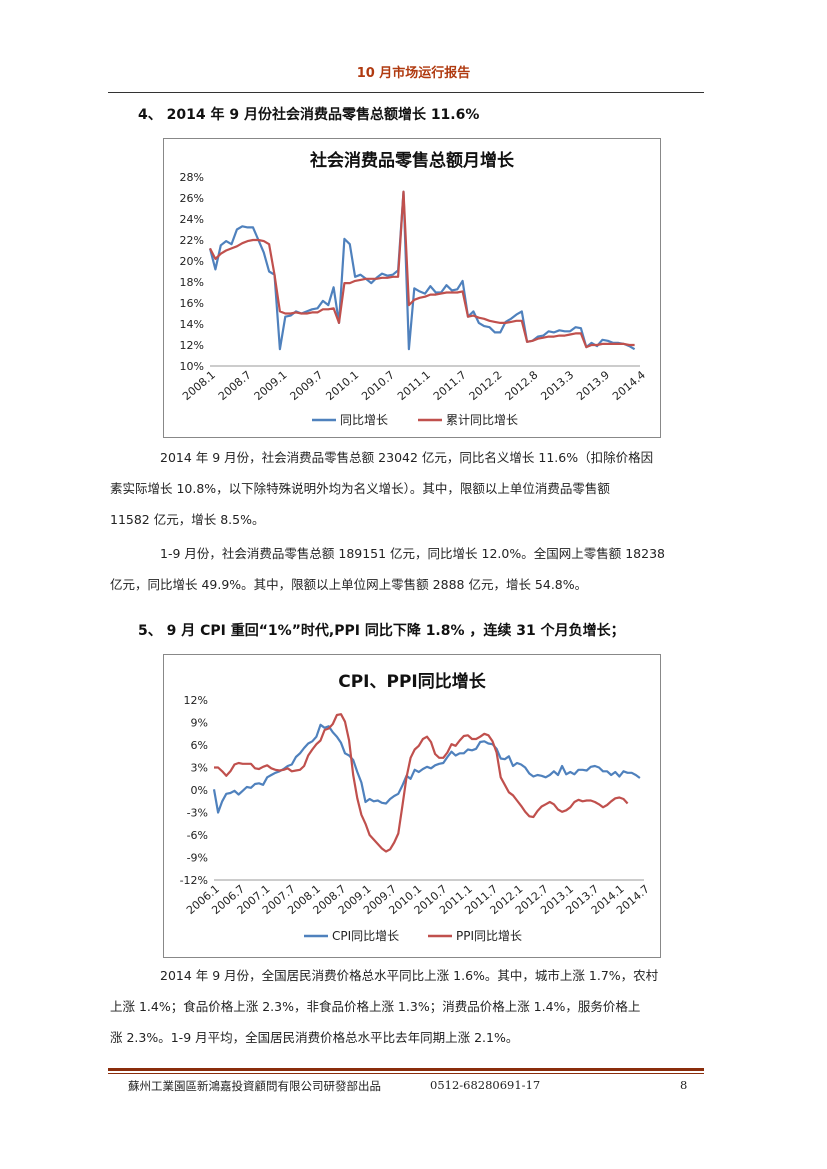 The width and height of the screenshot is (827, 1169). What do you see at coordinates (450, 385) in the screenshot?
I see `x-tick-label: 2011.7` at bounding box center [450, 385].